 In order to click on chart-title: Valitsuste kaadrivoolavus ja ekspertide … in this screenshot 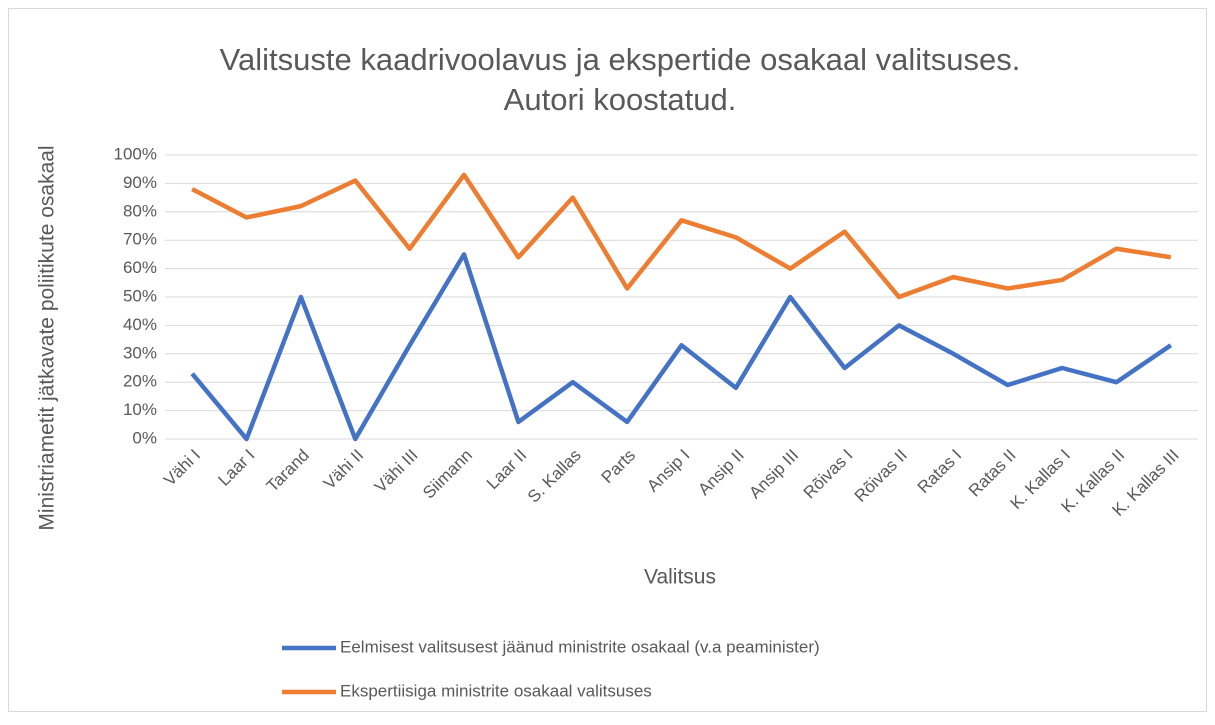, I will do `click(620, 59)`.